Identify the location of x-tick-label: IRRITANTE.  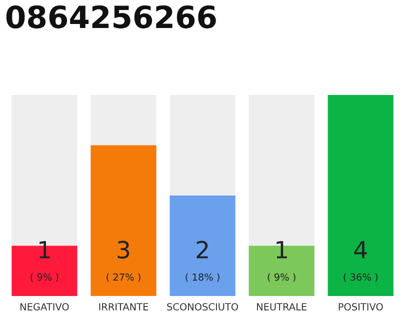
(123, 306).